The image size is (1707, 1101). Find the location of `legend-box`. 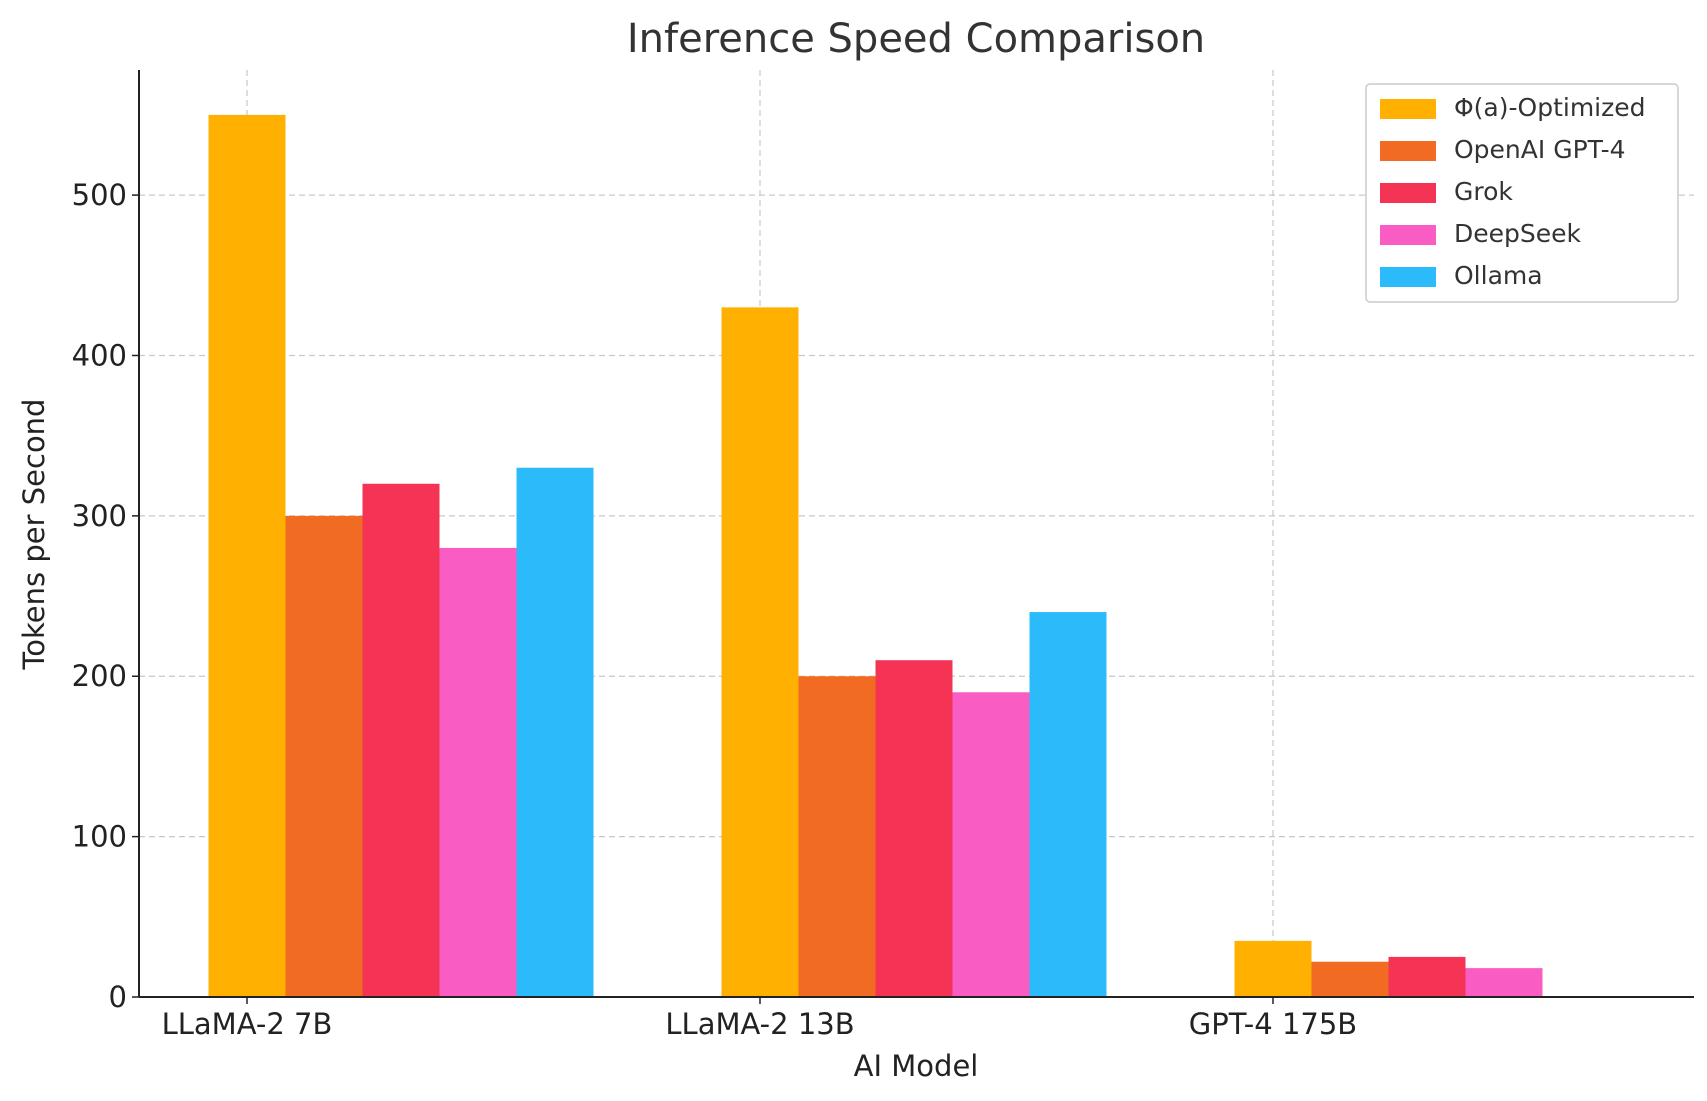

legend-box is located at coordinates (1522, 193).